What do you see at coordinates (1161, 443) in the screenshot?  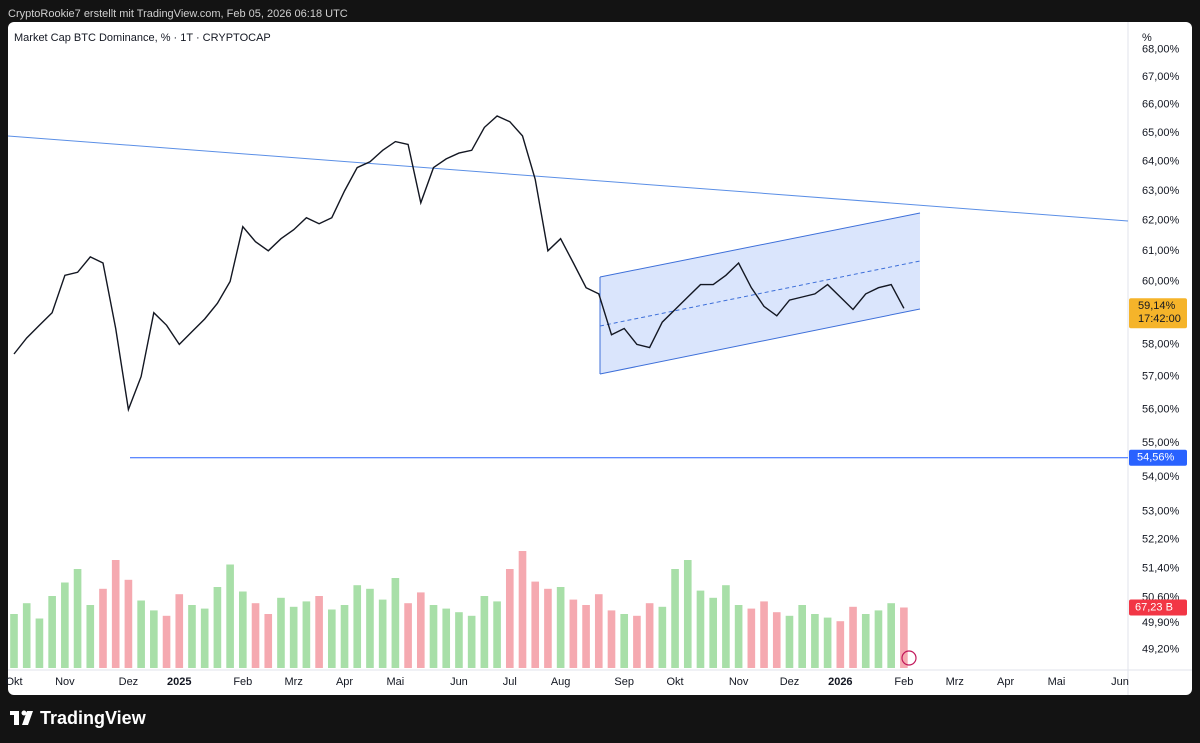 I see `y-tick-label: 55,00%` at bounding box center [1161, 443].